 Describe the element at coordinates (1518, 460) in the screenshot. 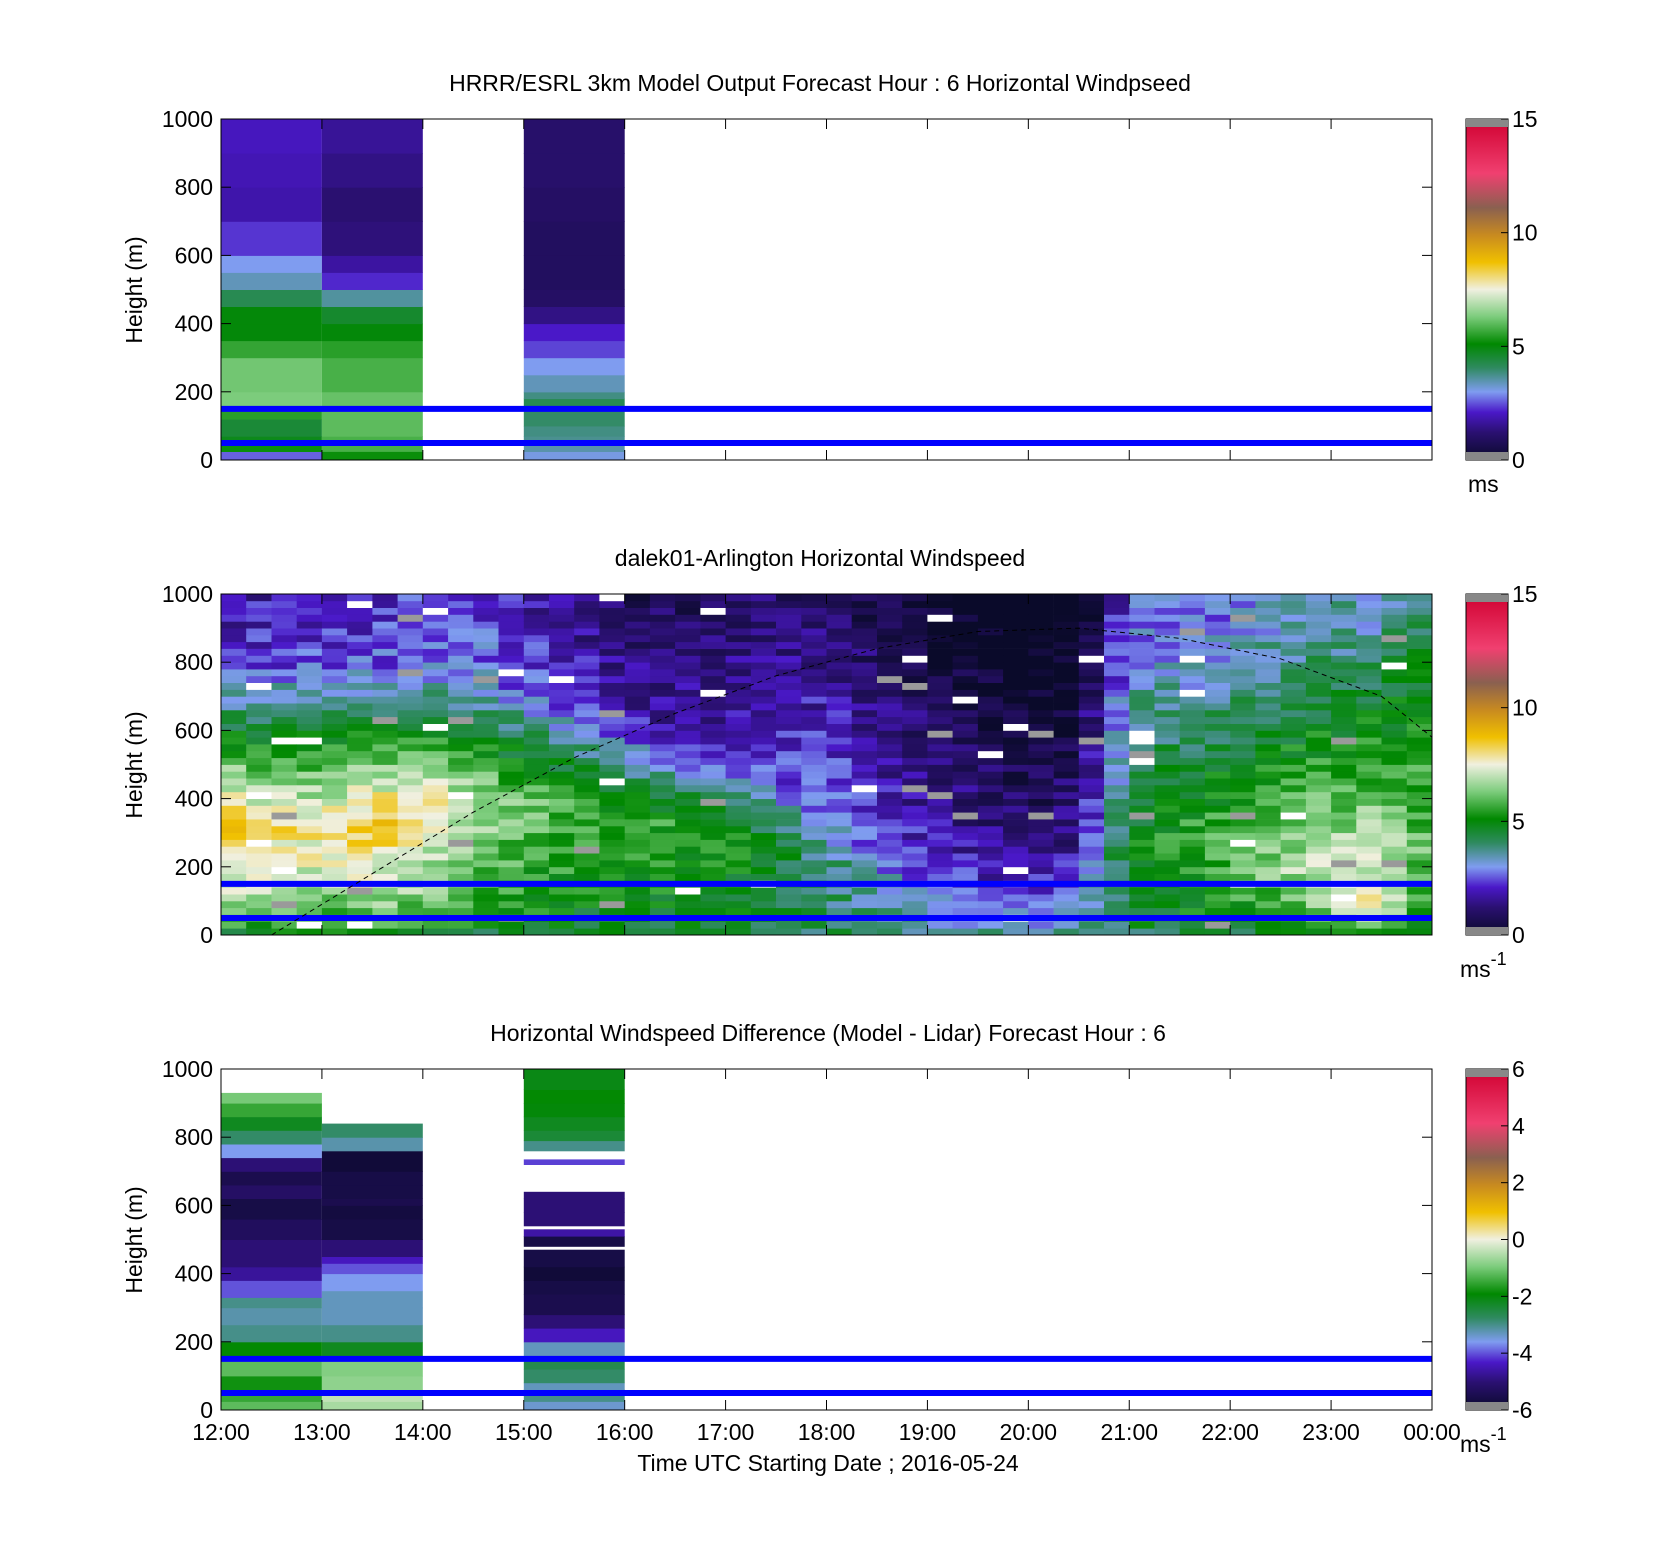

I see `colorbar-tick-label: 0` at that location.